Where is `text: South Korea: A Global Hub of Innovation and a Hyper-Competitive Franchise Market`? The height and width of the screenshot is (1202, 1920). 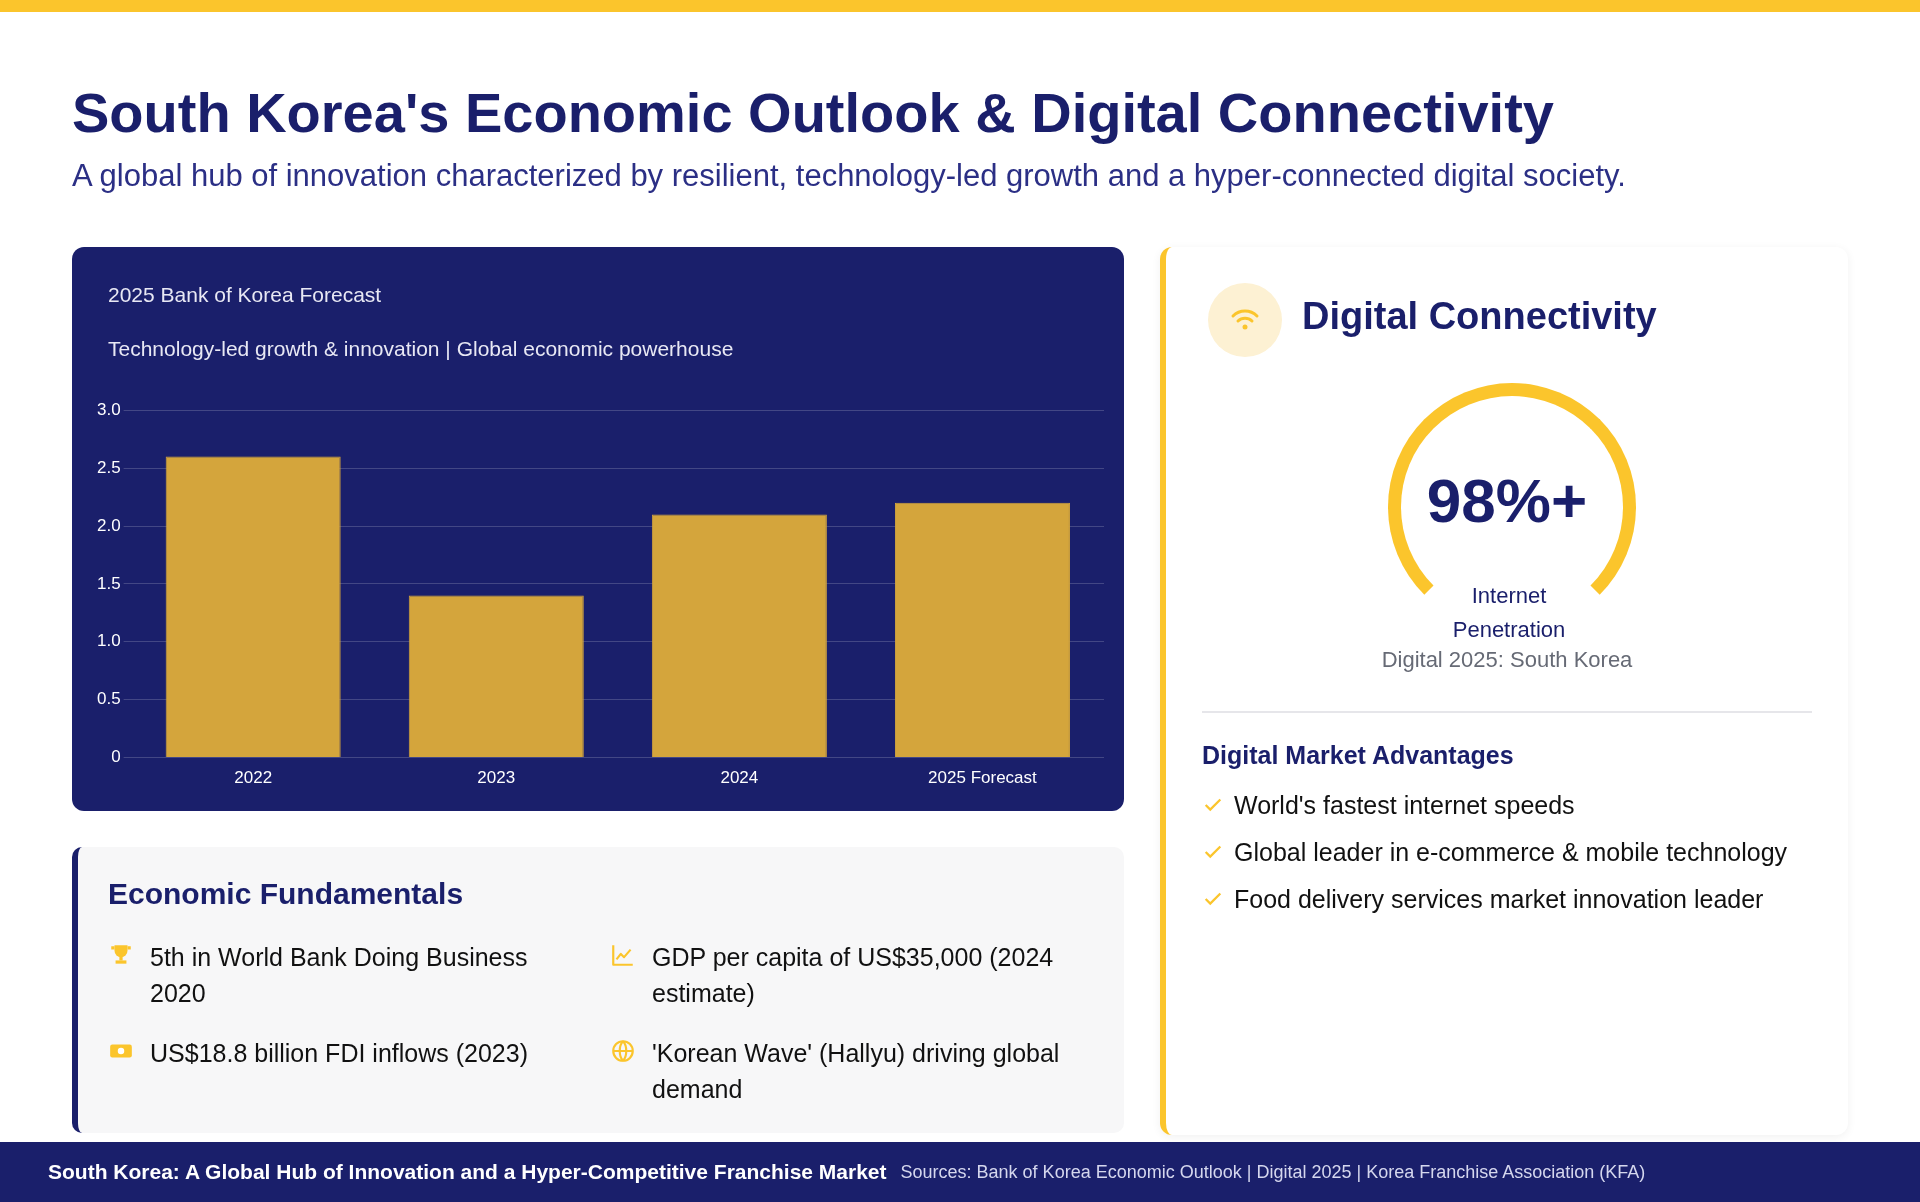
text: South Korea: A Global Hub of Innovation and a Hyper-Competitive Franchise Market is located at coordinates (467, 1171).